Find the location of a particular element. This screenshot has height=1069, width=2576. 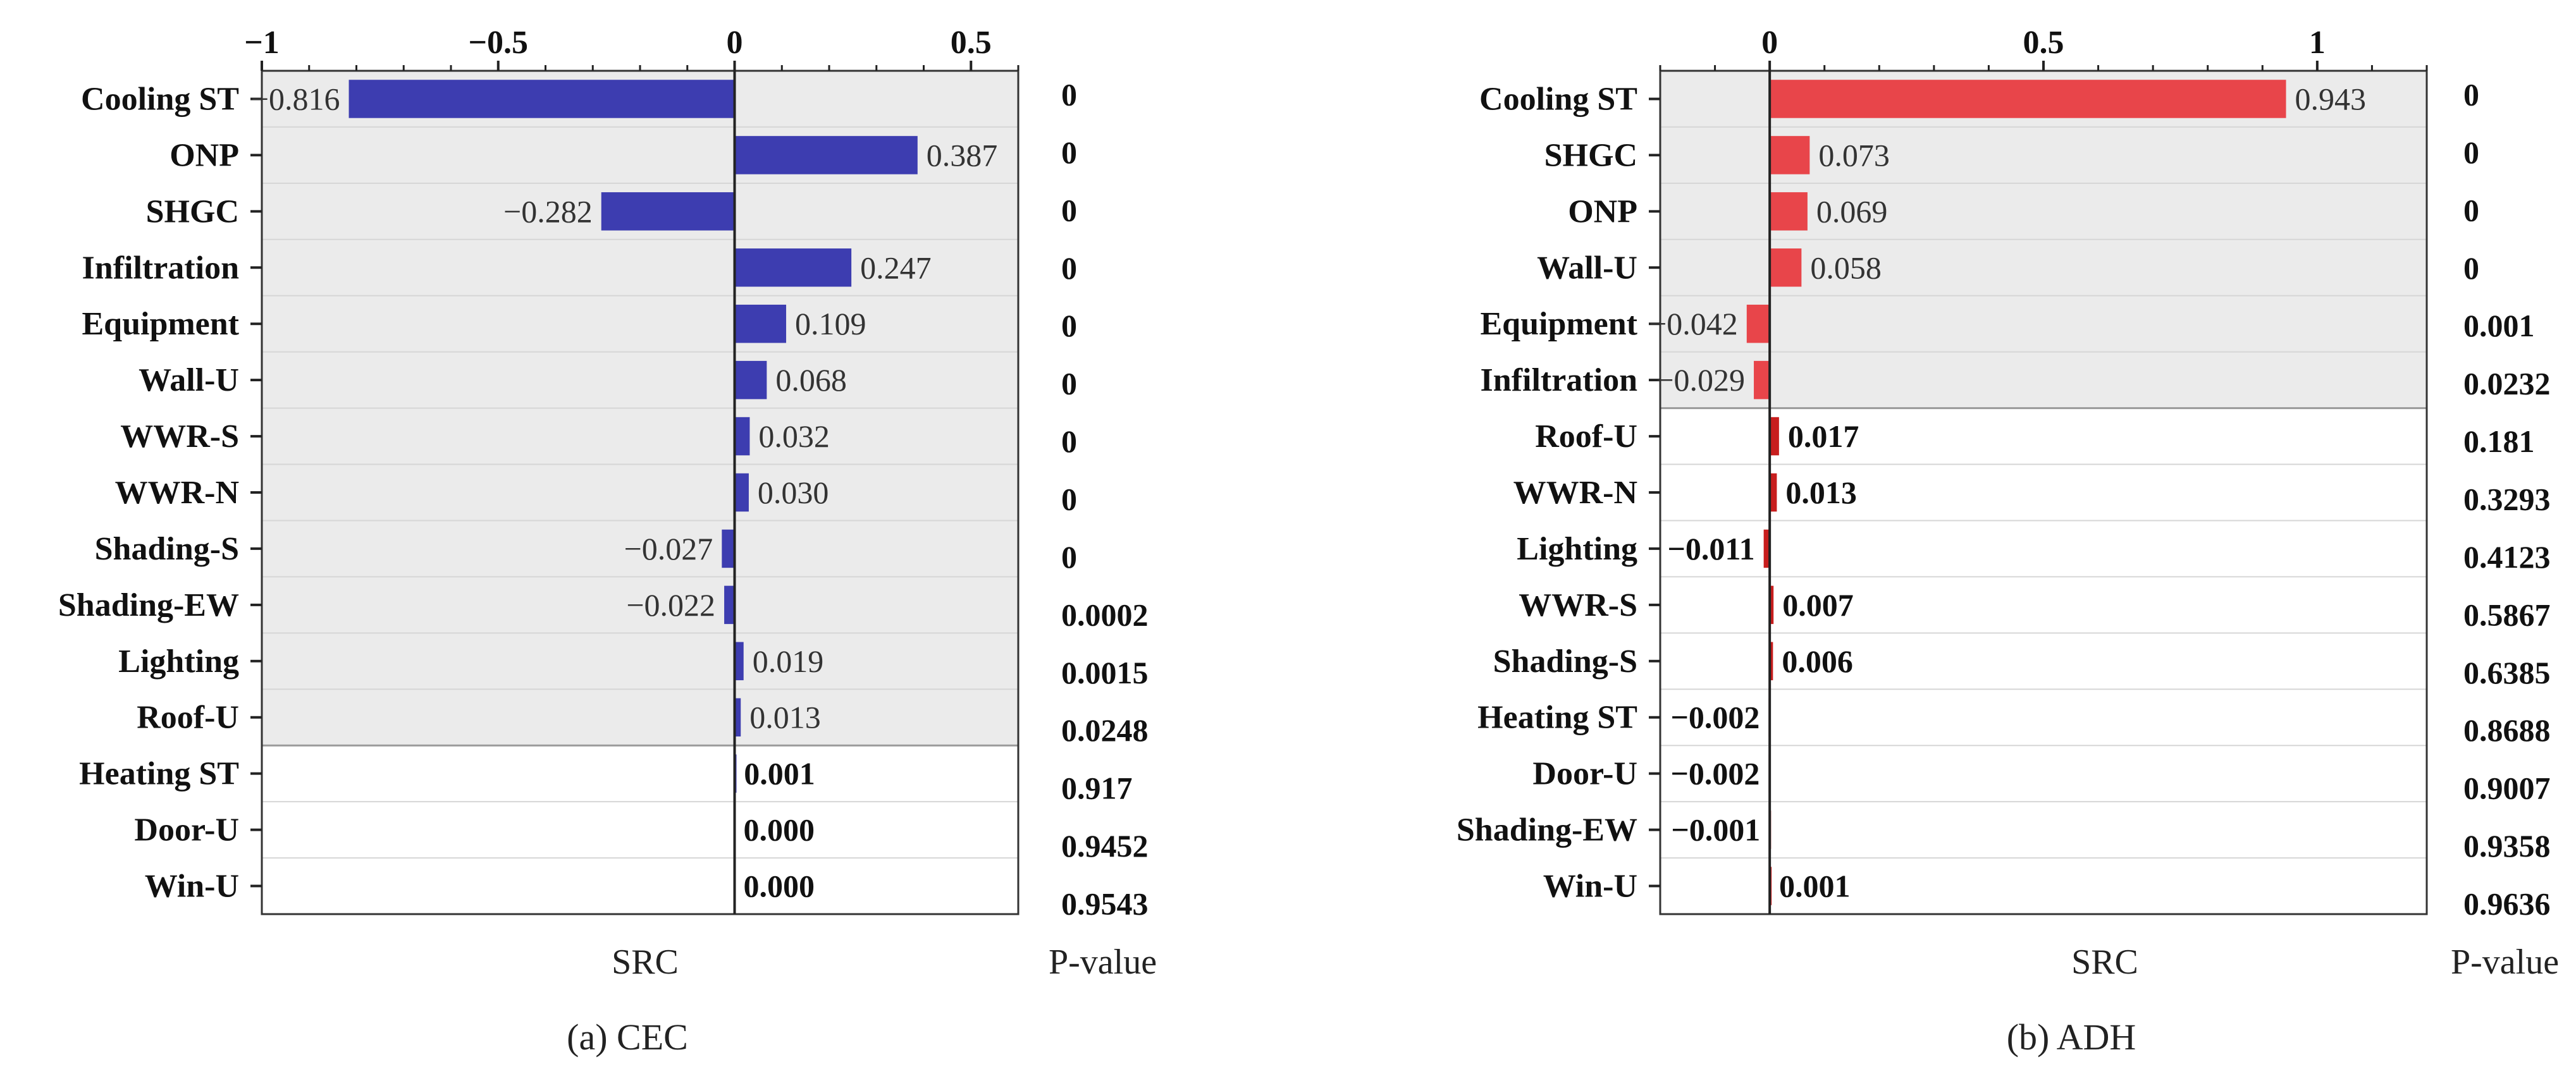

p-value: 0.0002 is located at coordinates (1105, 614).